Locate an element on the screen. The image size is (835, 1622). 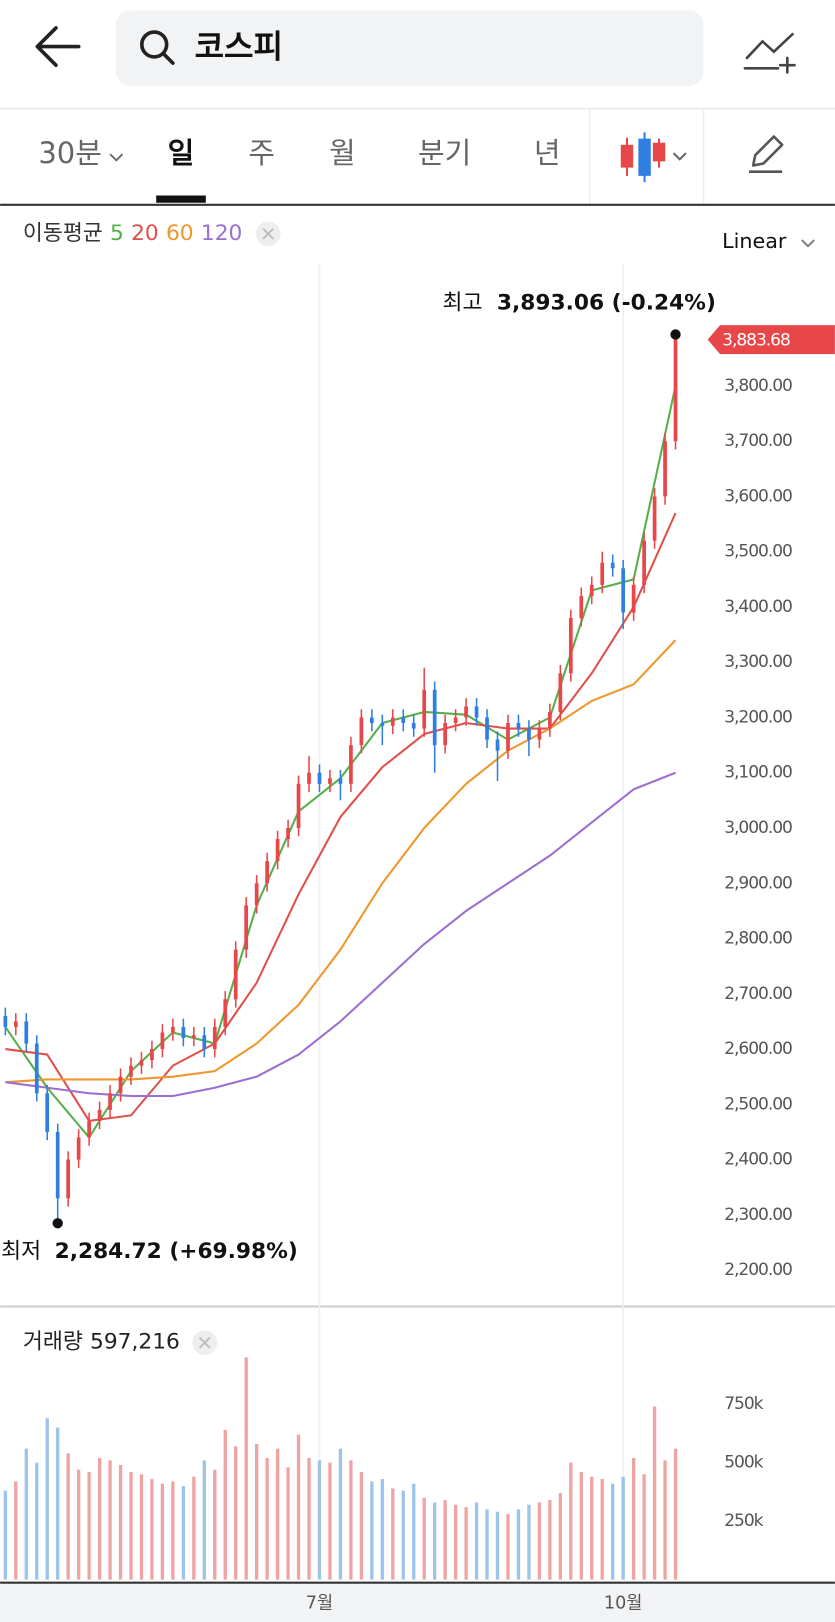
y-tick-label: 3,500.00 is located at coordinates (758, 552).